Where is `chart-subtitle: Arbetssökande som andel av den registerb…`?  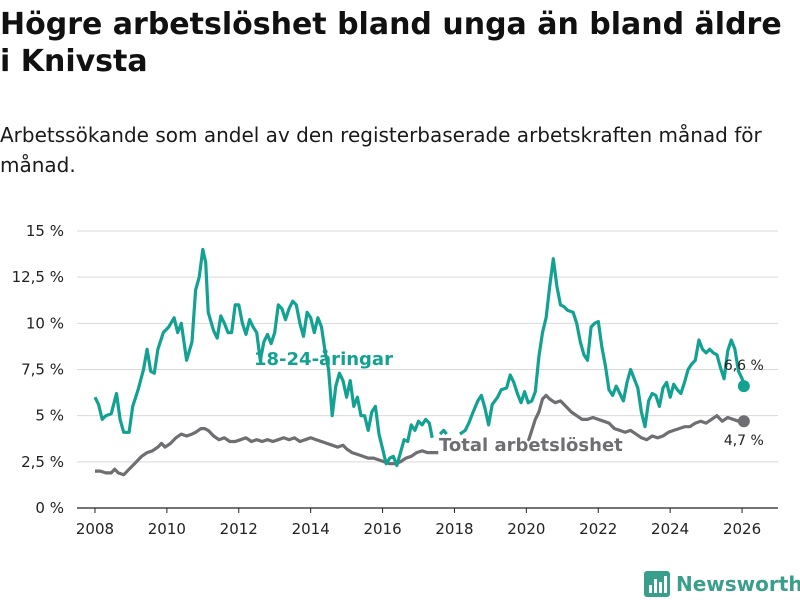
chart-subtitle: Arbetssökande som andel av den registerb… is located at coordinates (381, 150).